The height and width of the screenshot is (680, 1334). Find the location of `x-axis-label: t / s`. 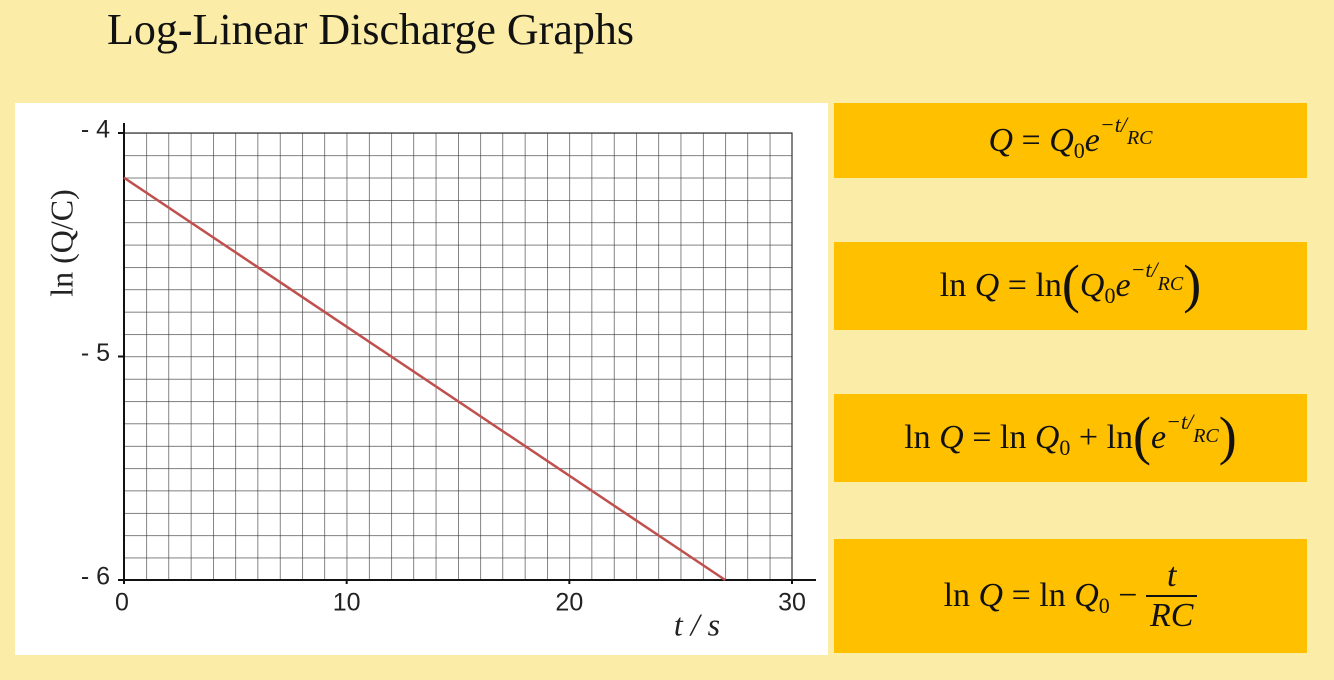

x-axis-label: t / s is located at coordinates (697, 624).